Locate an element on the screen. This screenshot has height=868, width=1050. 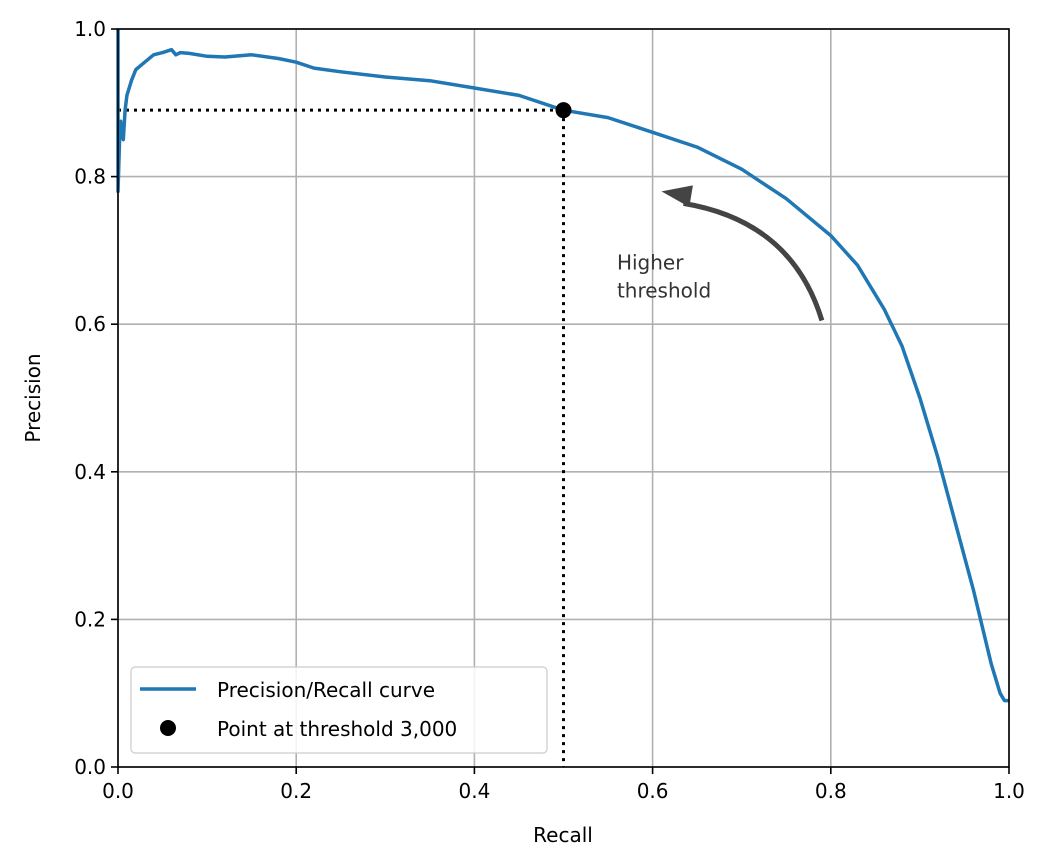
y-tick-label-3: 0.6 is located at coordinates (90, 324).